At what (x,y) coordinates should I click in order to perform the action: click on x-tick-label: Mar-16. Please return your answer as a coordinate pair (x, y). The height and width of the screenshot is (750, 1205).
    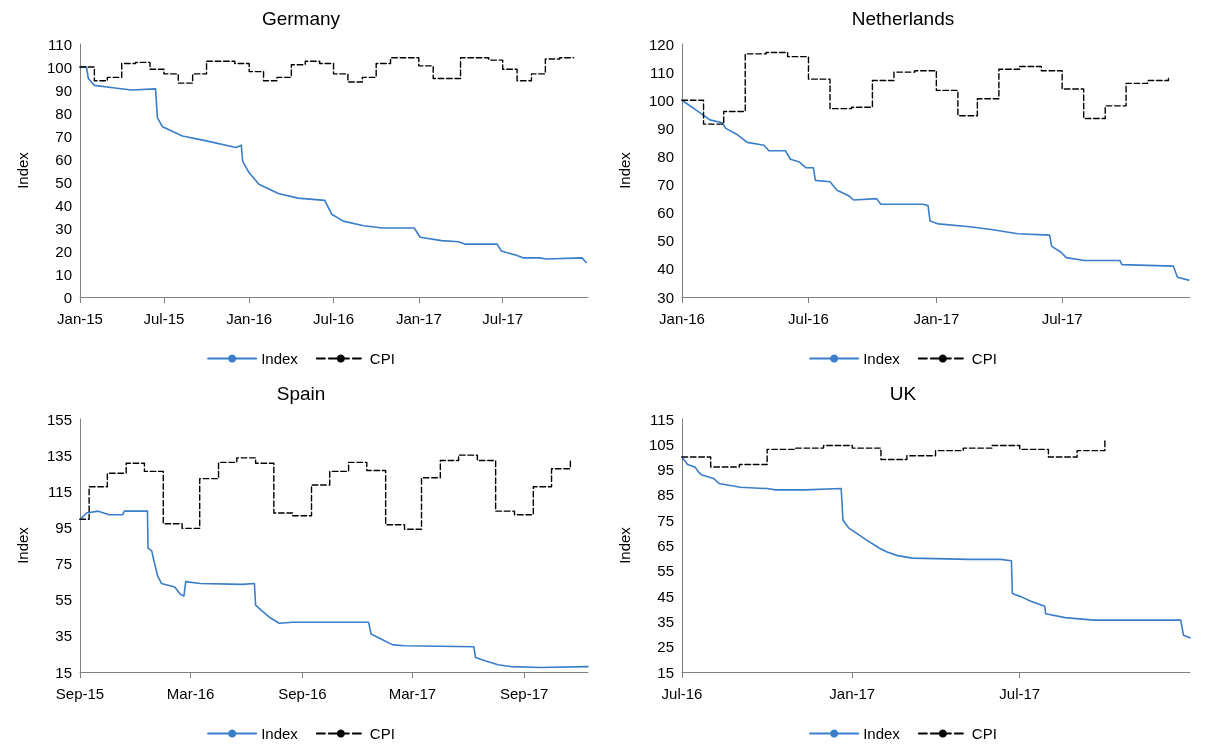
    Looking at the image, I should click on (190, 693).